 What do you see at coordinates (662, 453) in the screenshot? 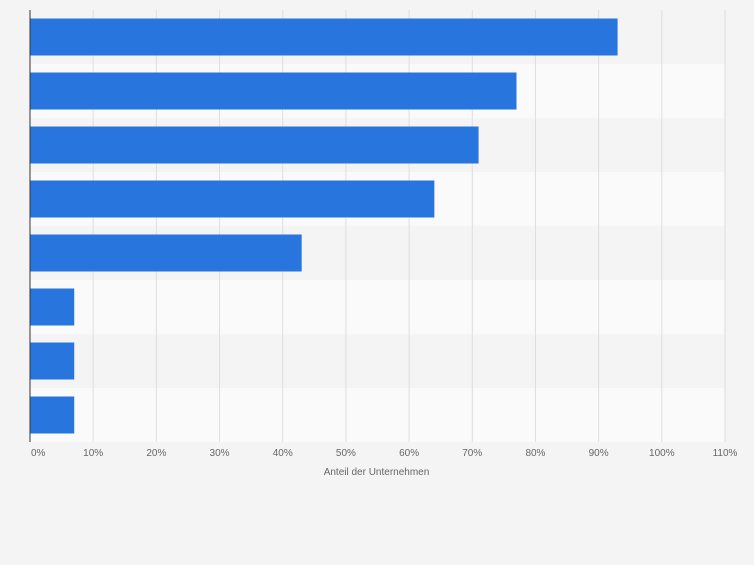
I see `x-tick-label: 100%` at bounding box center [662, 453].